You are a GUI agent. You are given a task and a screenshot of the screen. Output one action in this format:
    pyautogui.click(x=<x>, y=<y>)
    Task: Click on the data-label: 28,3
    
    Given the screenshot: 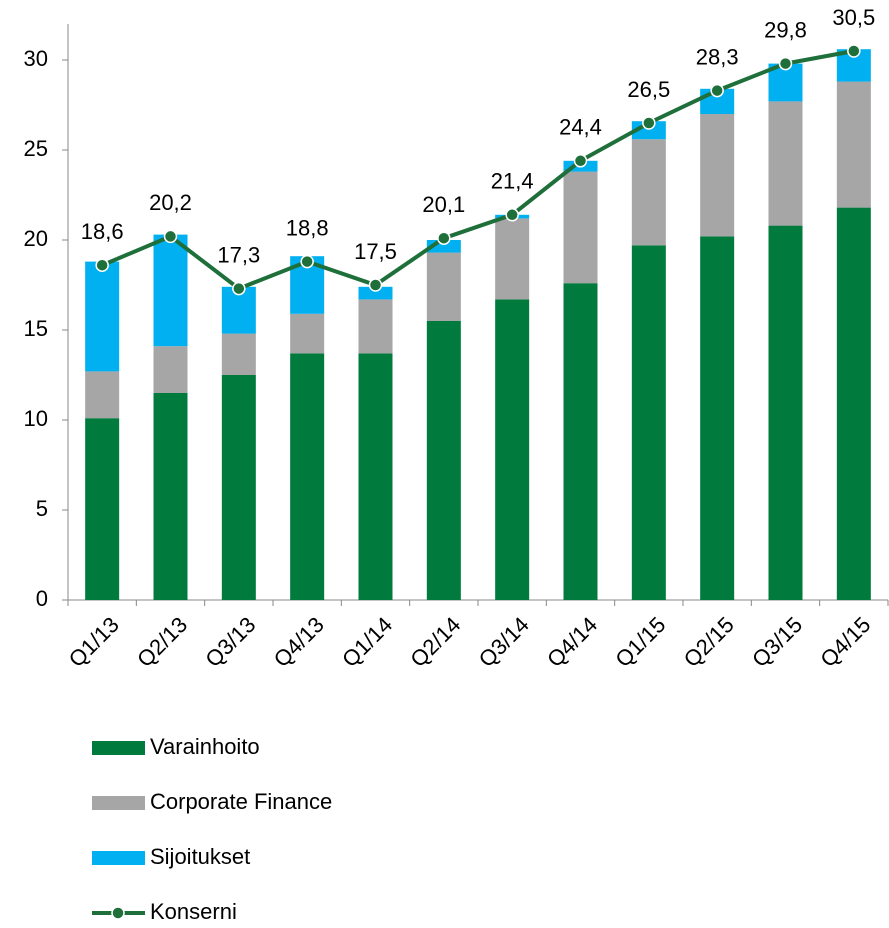 What is the action you would take?
    pyautogui.click(x=717, y=56)
    